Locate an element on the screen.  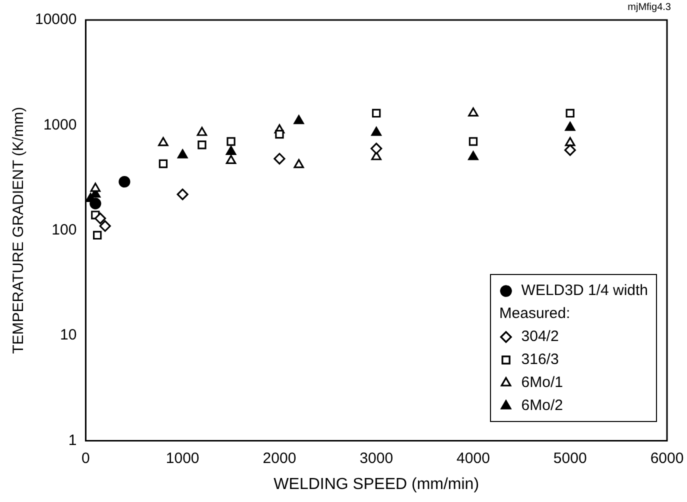
y-tick-label: 1 is located at coordinates (72, 440).